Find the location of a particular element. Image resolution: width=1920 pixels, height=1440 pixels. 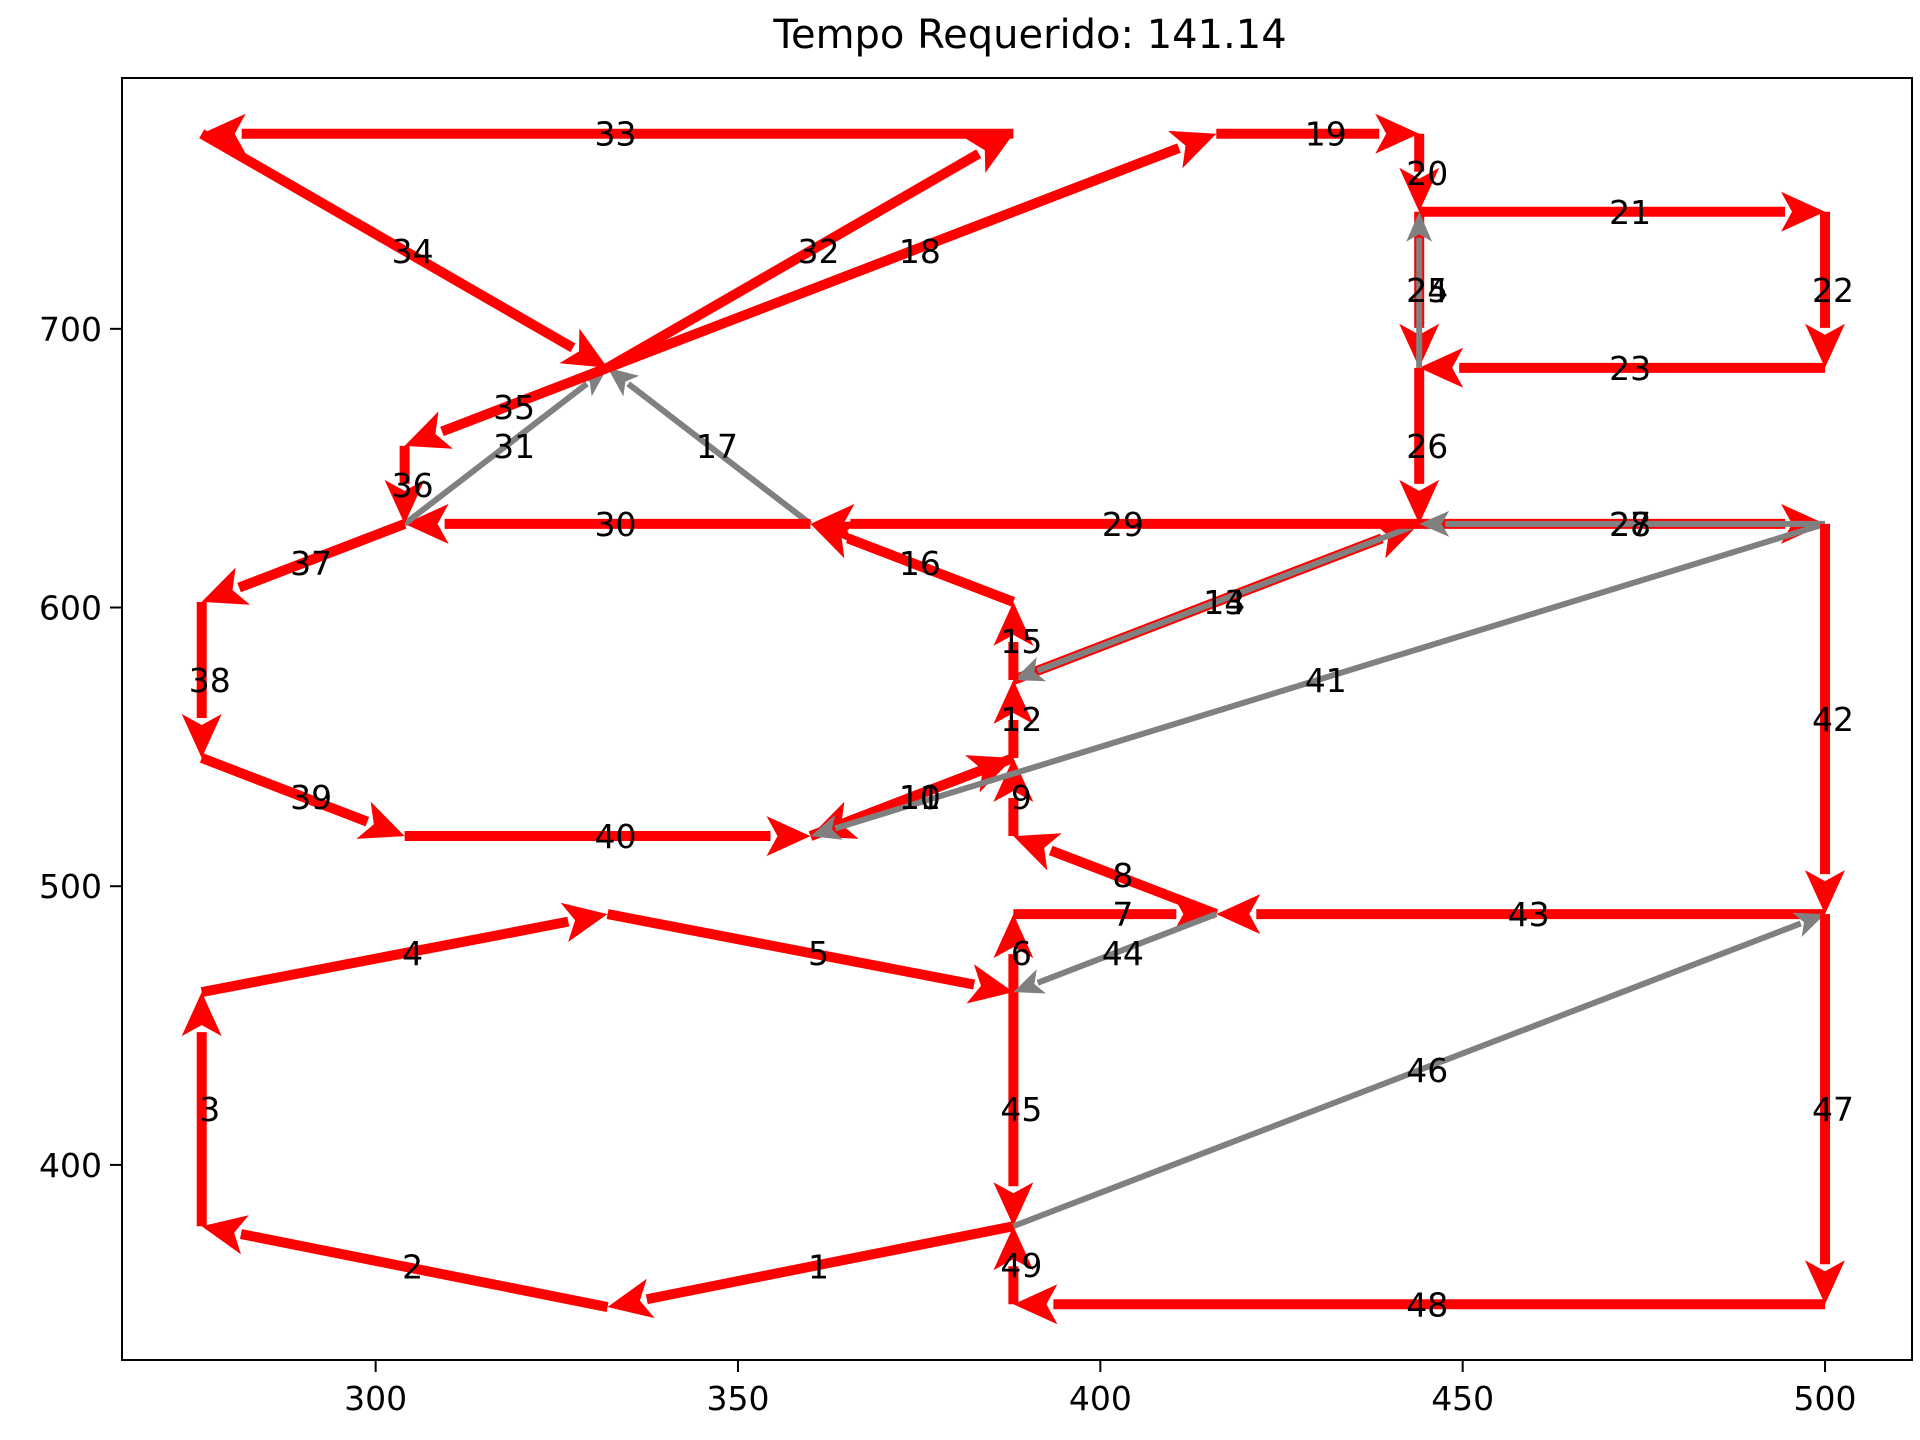

segment-label-37: 37 is located at coordinates (311, 563).